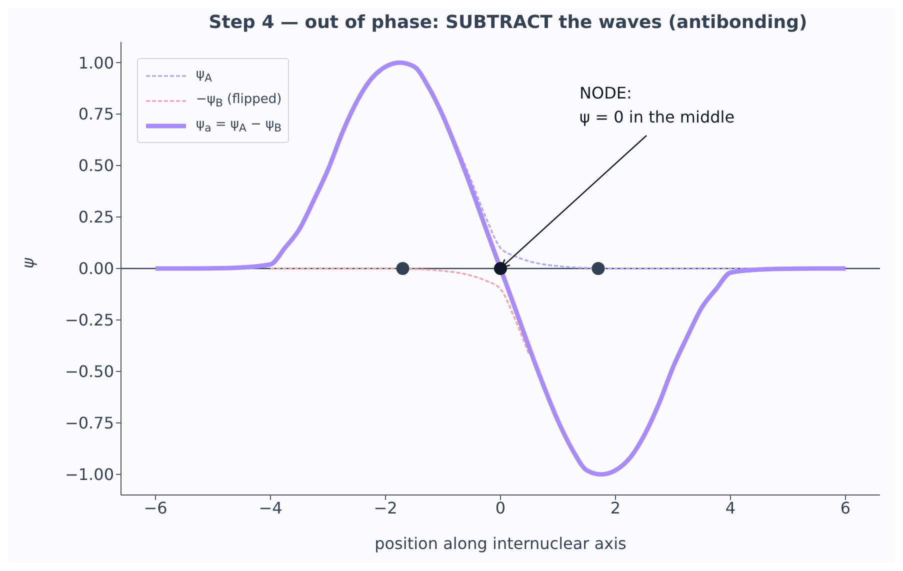 Image resolution: width=903 pixels, height=571 pixels. I want to click on annotation: NODE: ψ = 0 in the middle, so click(657, 105).